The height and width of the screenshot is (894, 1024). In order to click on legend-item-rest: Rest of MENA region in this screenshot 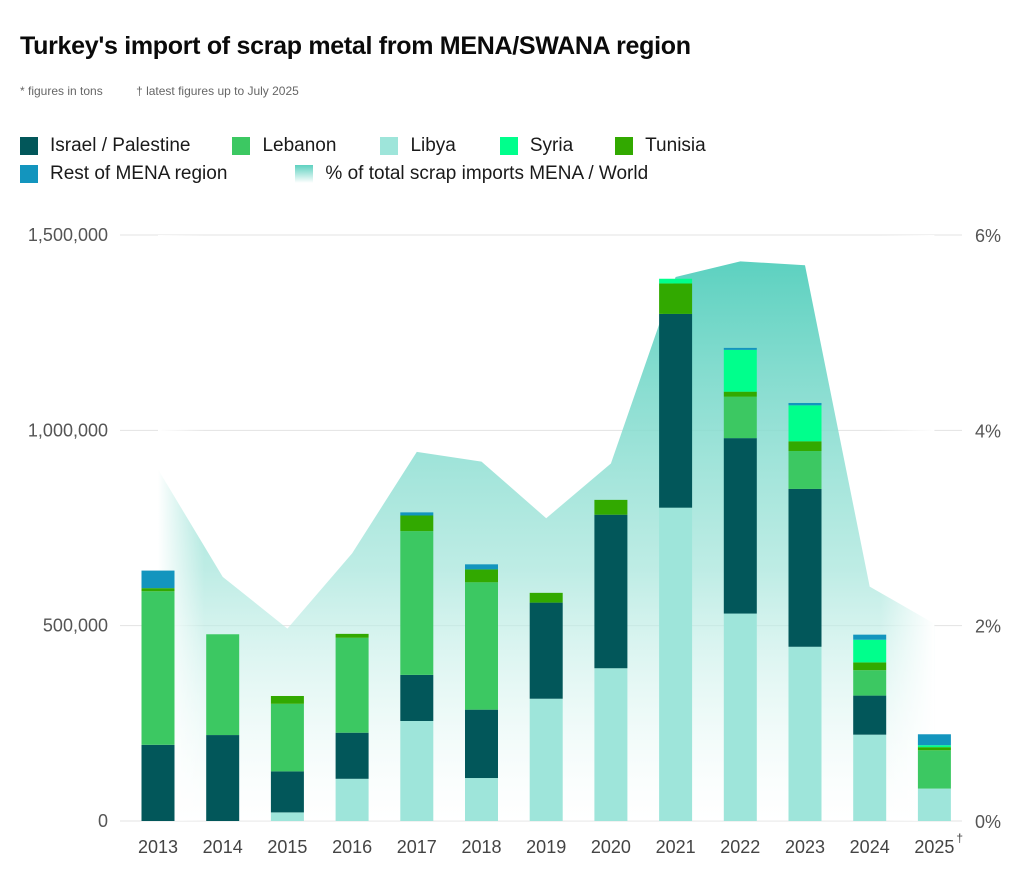, I will do `click(123, 174)`.